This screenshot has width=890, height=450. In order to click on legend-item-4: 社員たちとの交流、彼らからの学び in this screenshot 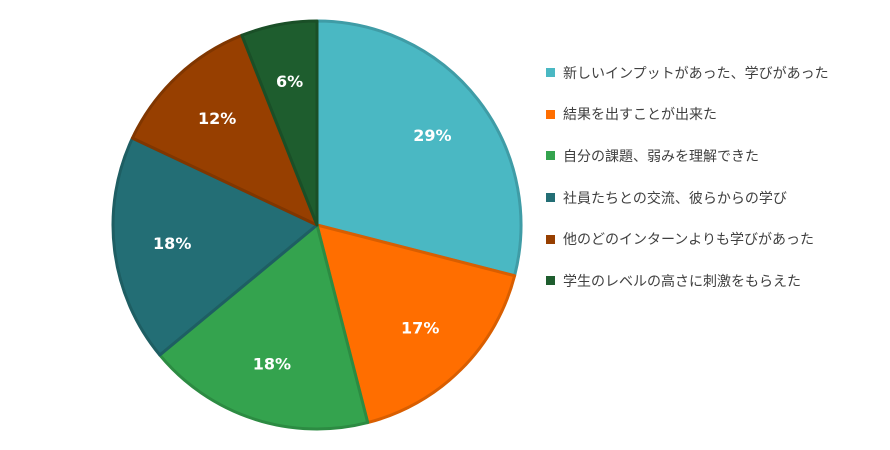, I will do `click(687, 198)`.